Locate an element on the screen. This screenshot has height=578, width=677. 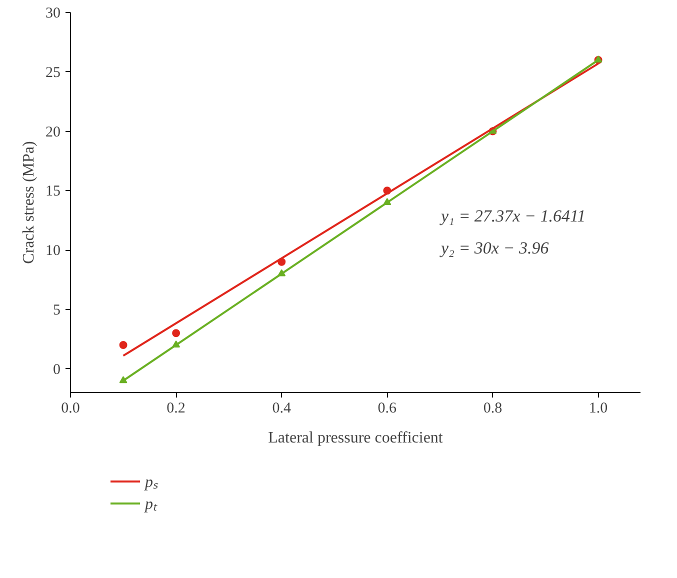
y-tick-label: 0 is located at coordinates (56, 370).